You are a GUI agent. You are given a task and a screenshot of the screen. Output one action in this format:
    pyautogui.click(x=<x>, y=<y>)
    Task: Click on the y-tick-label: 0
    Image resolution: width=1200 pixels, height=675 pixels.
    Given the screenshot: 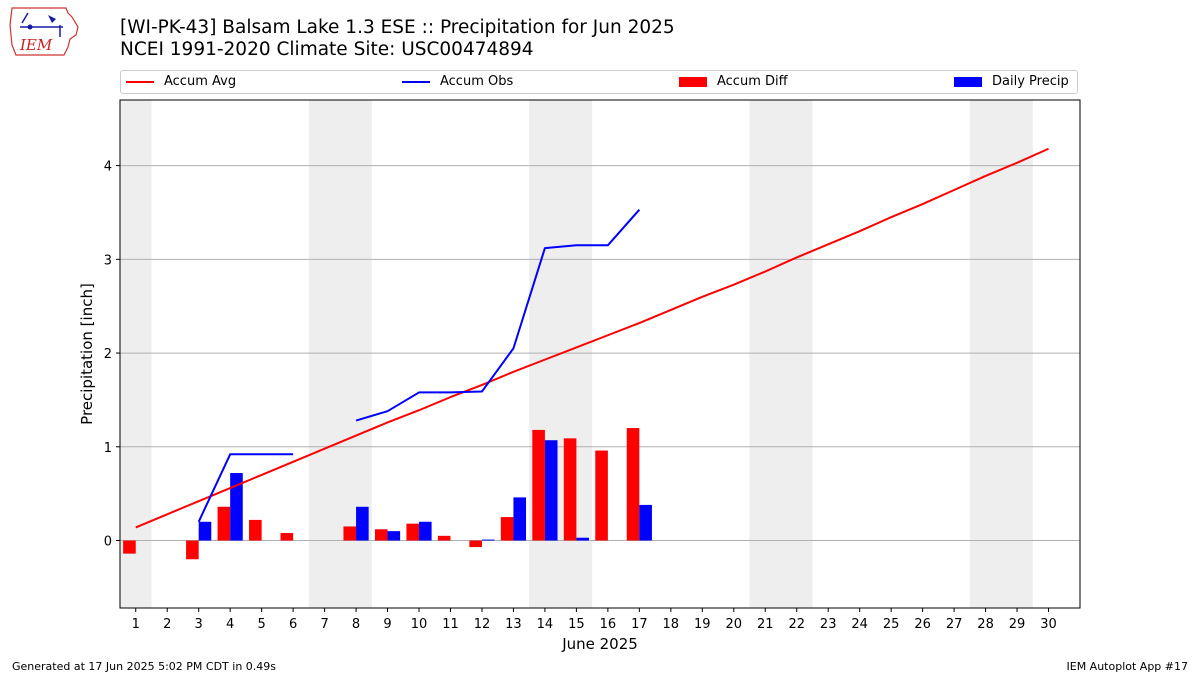 What is the action you would take?
    pyautogui.click(x=108, y=542)
    